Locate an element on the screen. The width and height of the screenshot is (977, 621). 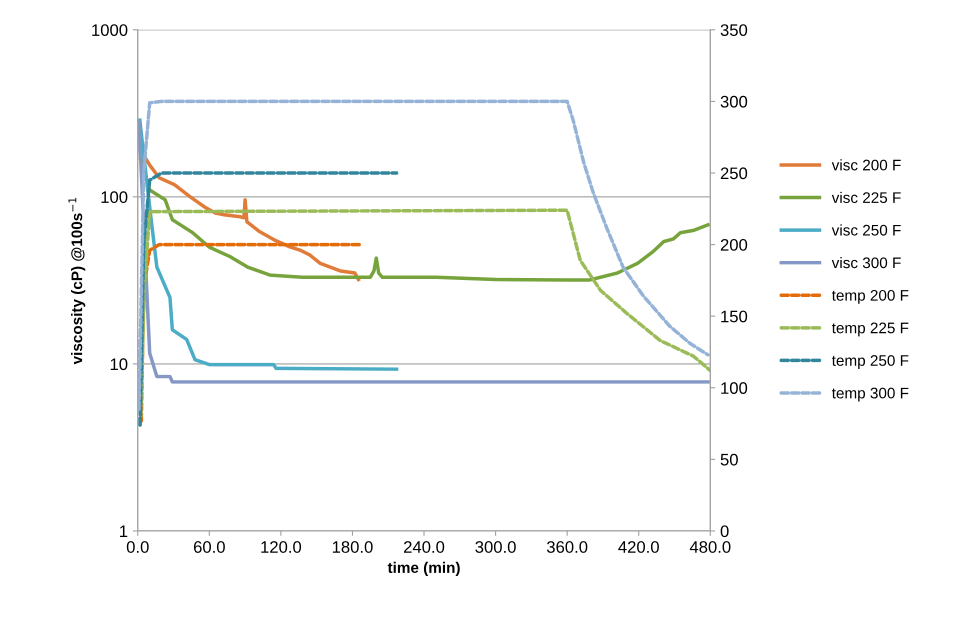
y2-tick-label: 150 is located at coordinates (734, 316).